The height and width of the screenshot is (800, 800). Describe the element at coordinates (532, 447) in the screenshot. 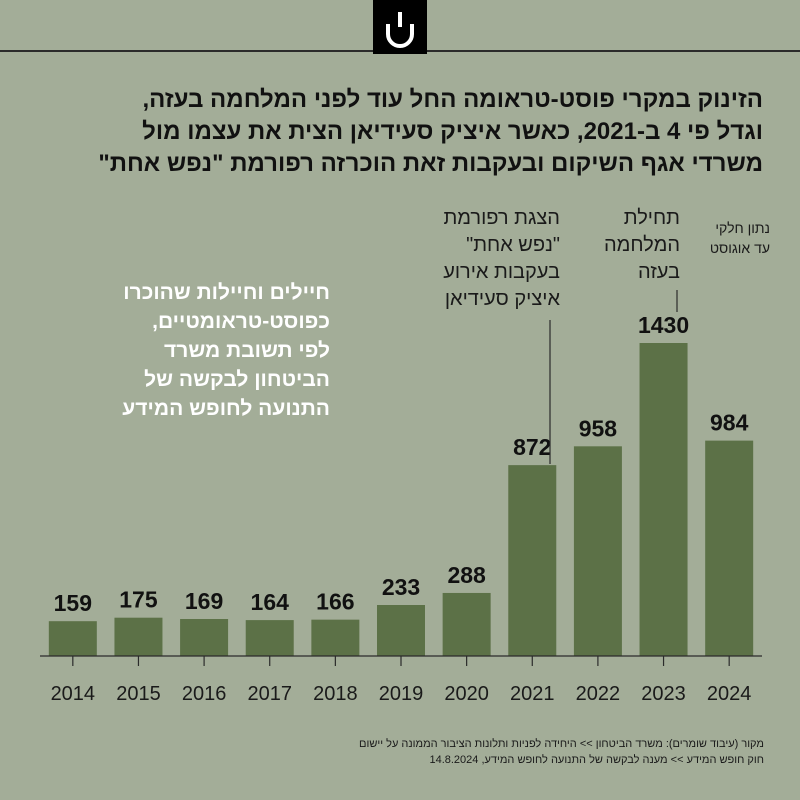

I see `value-label-2021: 872` at that location.